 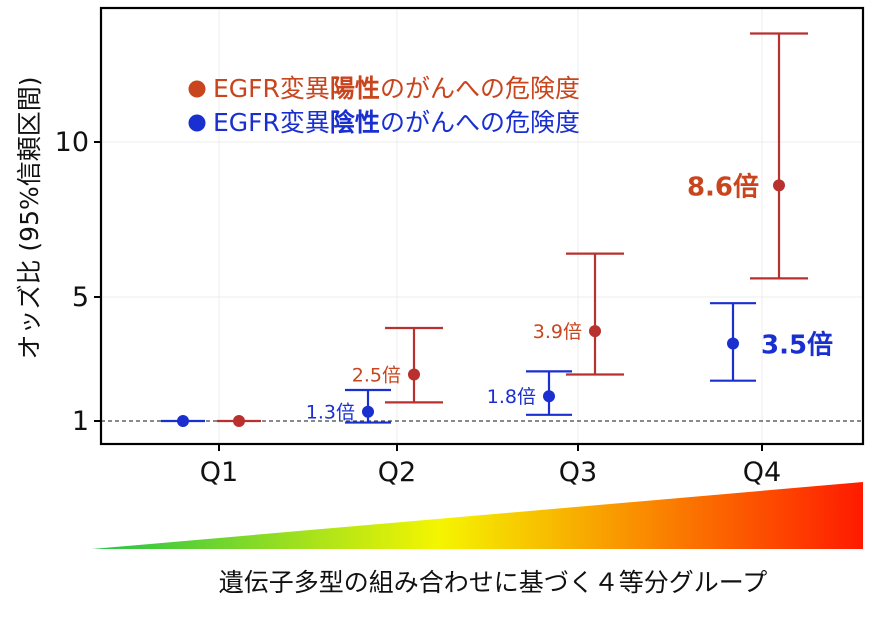 I want to click on y-axis-label: オッズ比 (95%信頼区間), so click(x=29, y=217).